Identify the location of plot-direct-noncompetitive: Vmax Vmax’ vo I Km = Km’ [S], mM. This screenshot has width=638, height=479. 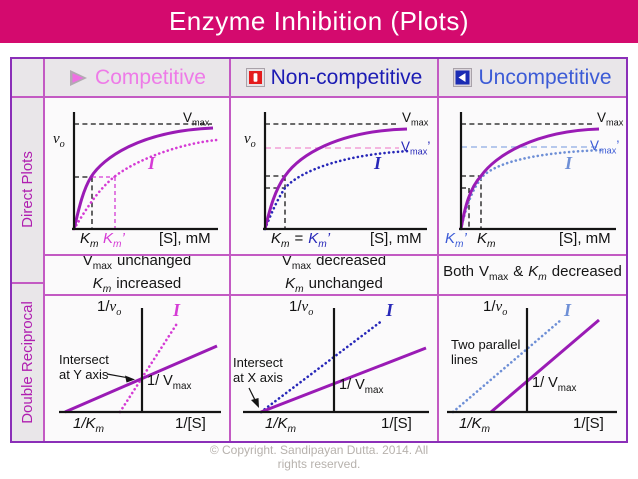
(334, 176).